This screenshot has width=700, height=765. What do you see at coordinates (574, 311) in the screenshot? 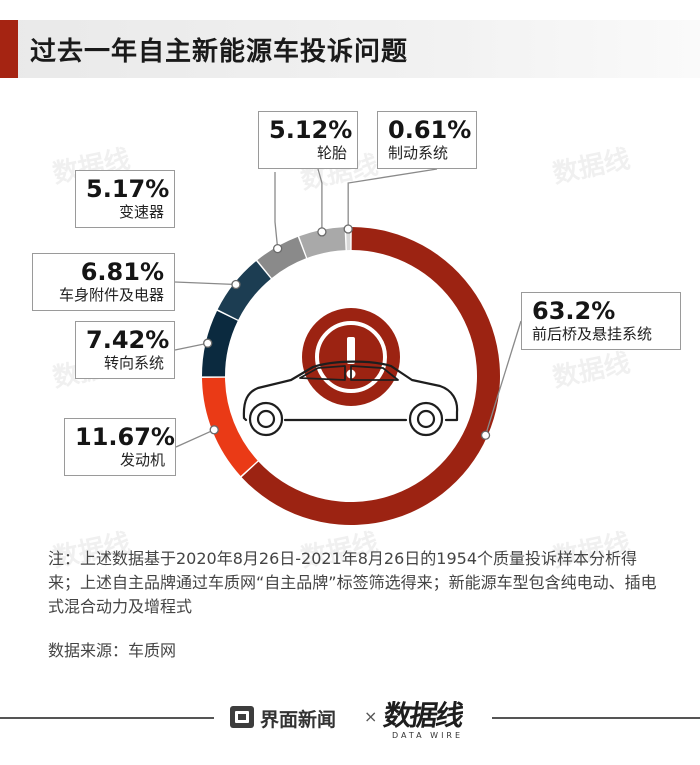
I see `label-value: 63.2%` at bounding box center [574, 311].